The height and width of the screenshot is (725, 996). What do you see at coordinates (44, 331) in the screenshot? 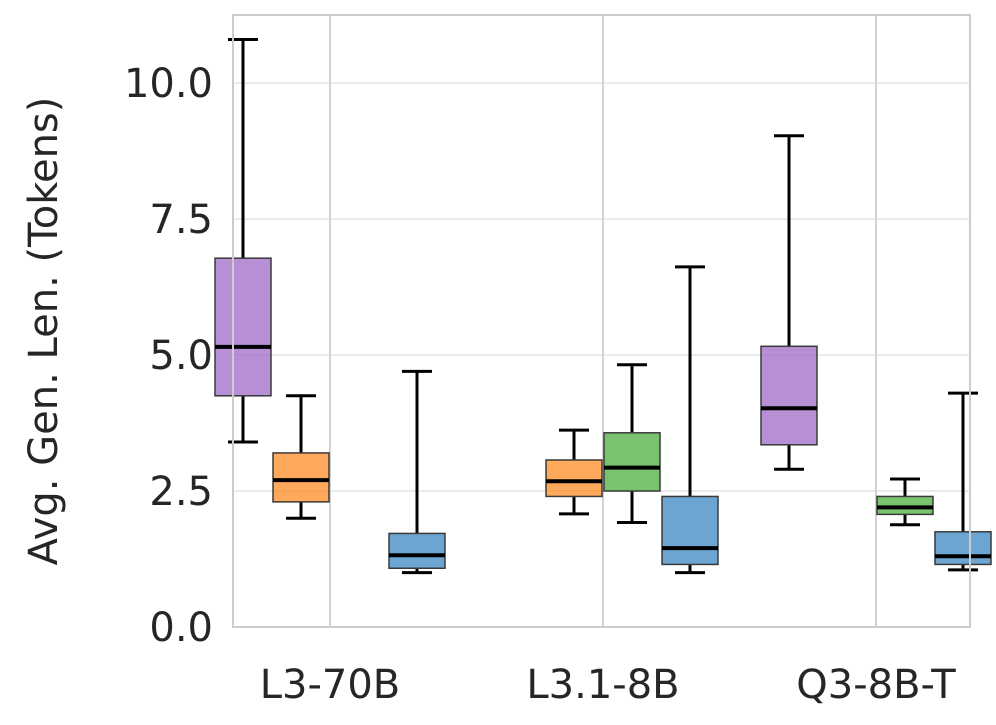
I see `y-axis-title: Avg. Gen. Len. (Tokens)` at bounding box center [44, 331].